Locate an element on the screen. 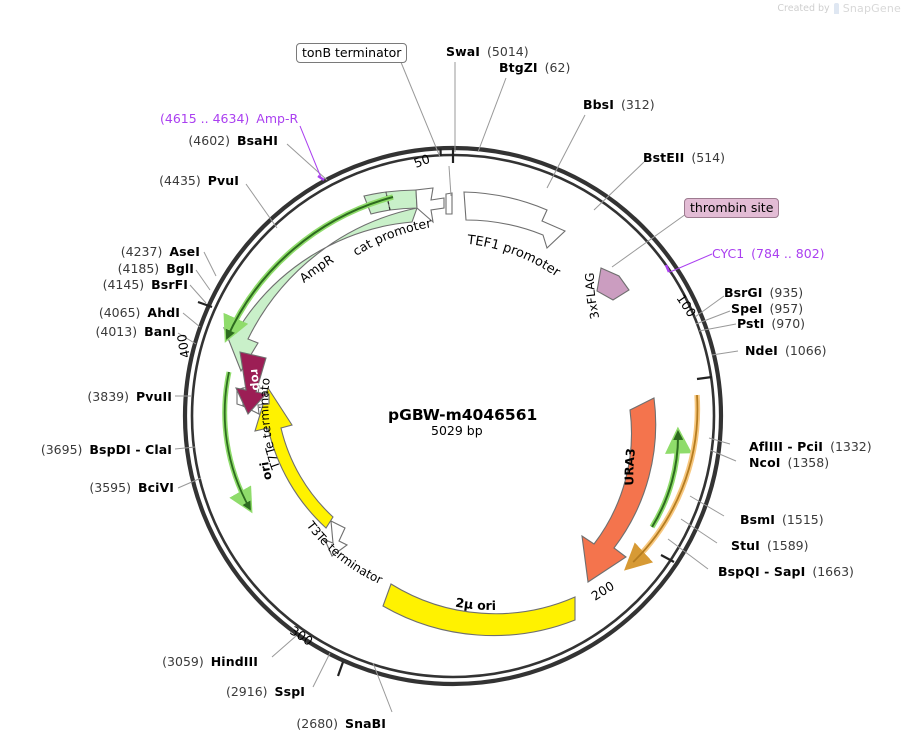 The height and width of the screenshot is (742, 907). primer-CYC1-label: CYC1 is located at coordinates (728, 253).